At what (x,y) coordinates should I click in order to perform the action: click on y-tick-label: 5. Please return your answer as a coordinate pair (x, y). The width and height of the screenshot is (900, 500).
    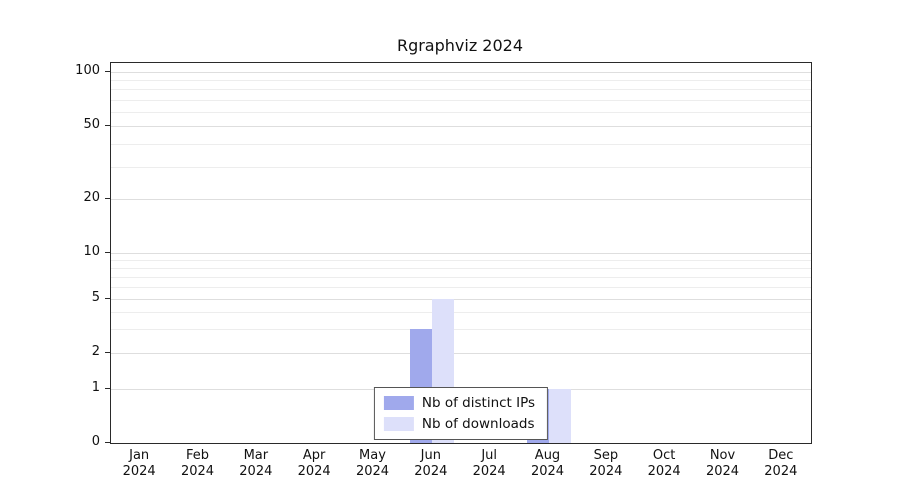
    Looking at the image, I should click on (95, 297).